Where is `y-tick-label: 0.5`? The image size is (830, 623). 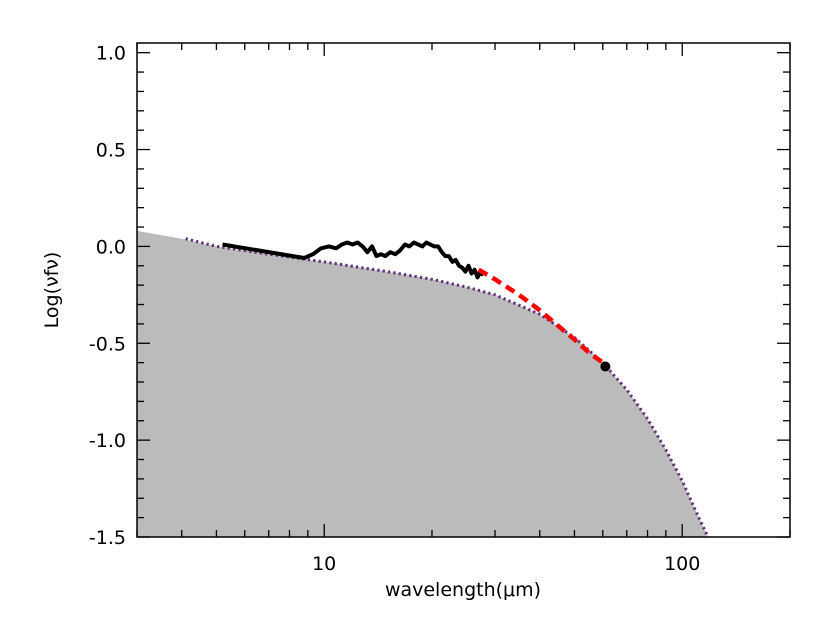 y-tick-label: 0.5 is located at coordinates (111, 151).